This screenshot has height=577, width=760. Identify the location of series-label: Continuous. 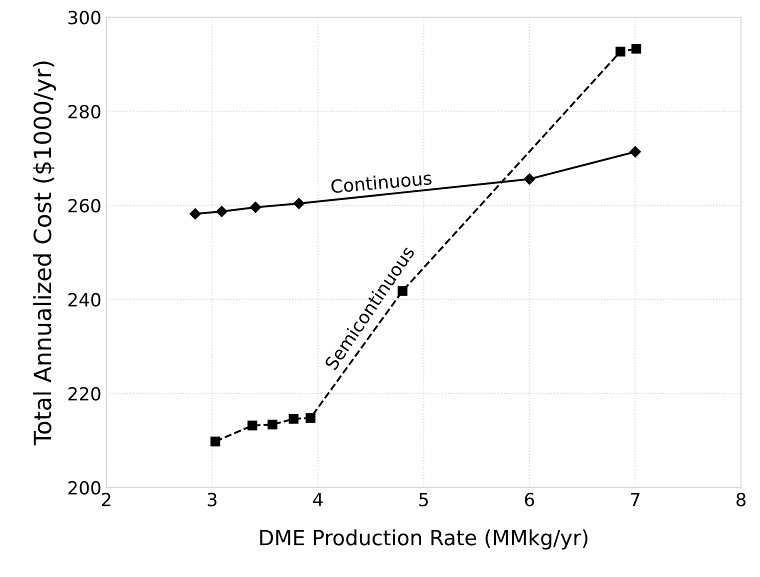
(381, 182).